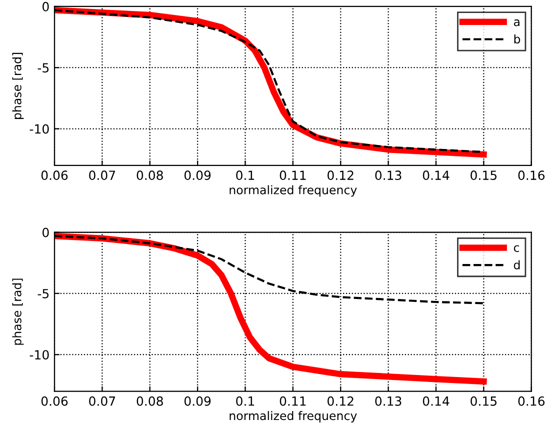 The image size is (545, 430). What do you see at coordinates (517, 22) in the screenshot?
I see `legend-label: a` at bounding box center [517, 22].